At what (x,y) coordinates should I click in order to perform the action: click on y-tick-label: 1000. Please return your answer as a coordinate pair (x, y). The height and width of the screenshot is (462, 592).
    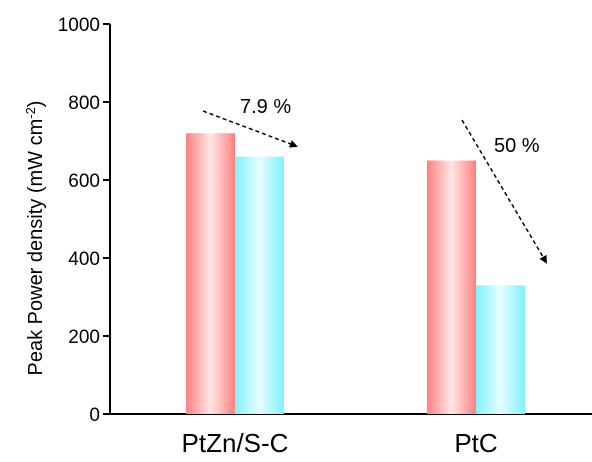
    Looking at the image, I should click on (79, 25).